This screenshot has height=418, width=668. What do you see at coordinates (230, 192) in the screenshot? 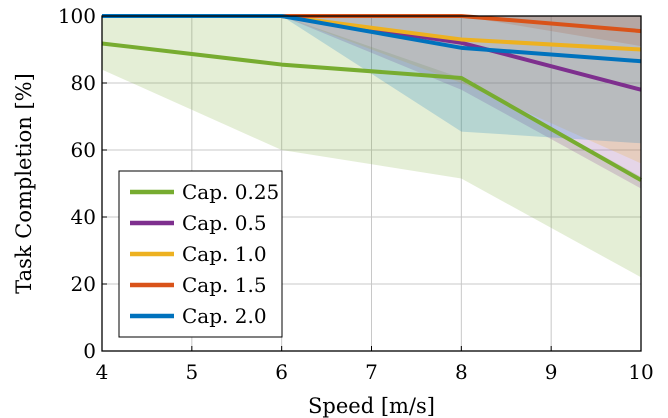
I see `legend-label: Cap. 0.25` at bounding box center [230, 192].